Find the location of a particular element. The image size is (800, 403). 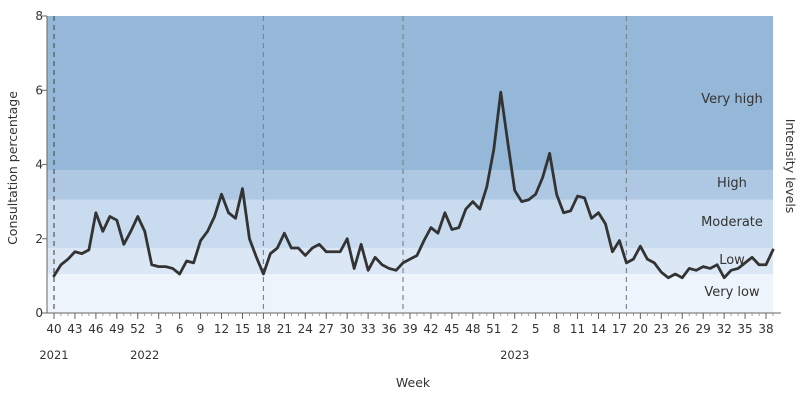

x-tick-label-23: 5 is located at coordinates (536, 329).